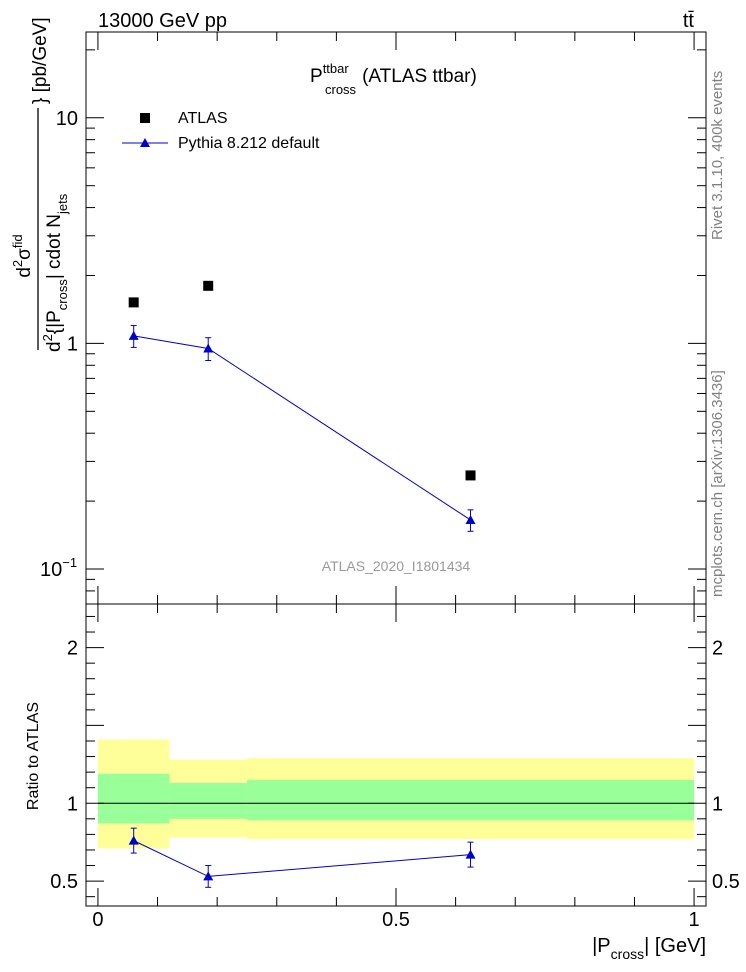 The width and height of the screenshot is (746, 972). I want to click on rivet-label: Rivet 3.1.10, 400k events, so click(717, 155).